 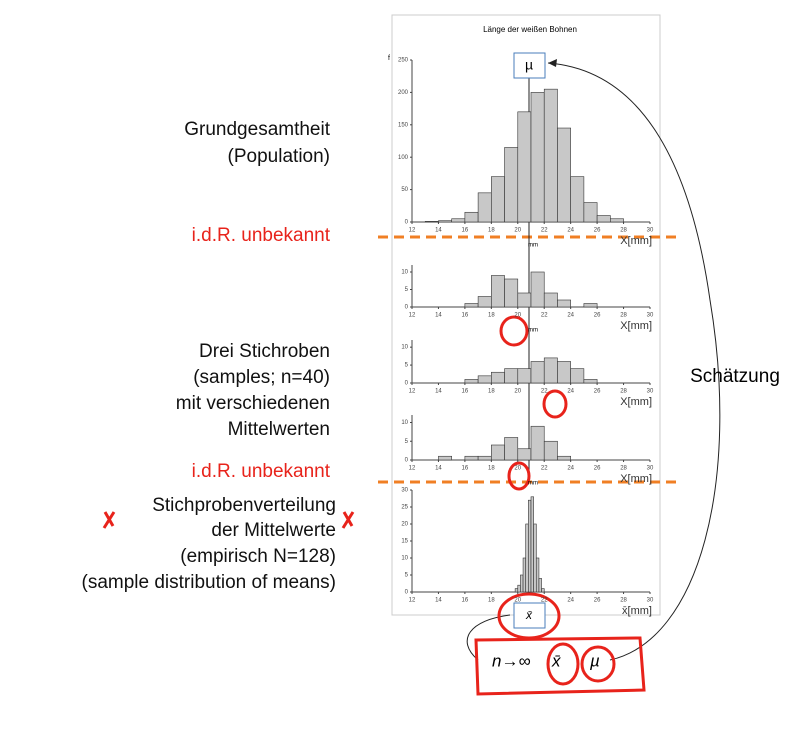 I want to click on y-axis-label: f, so click(x=389, y=58).